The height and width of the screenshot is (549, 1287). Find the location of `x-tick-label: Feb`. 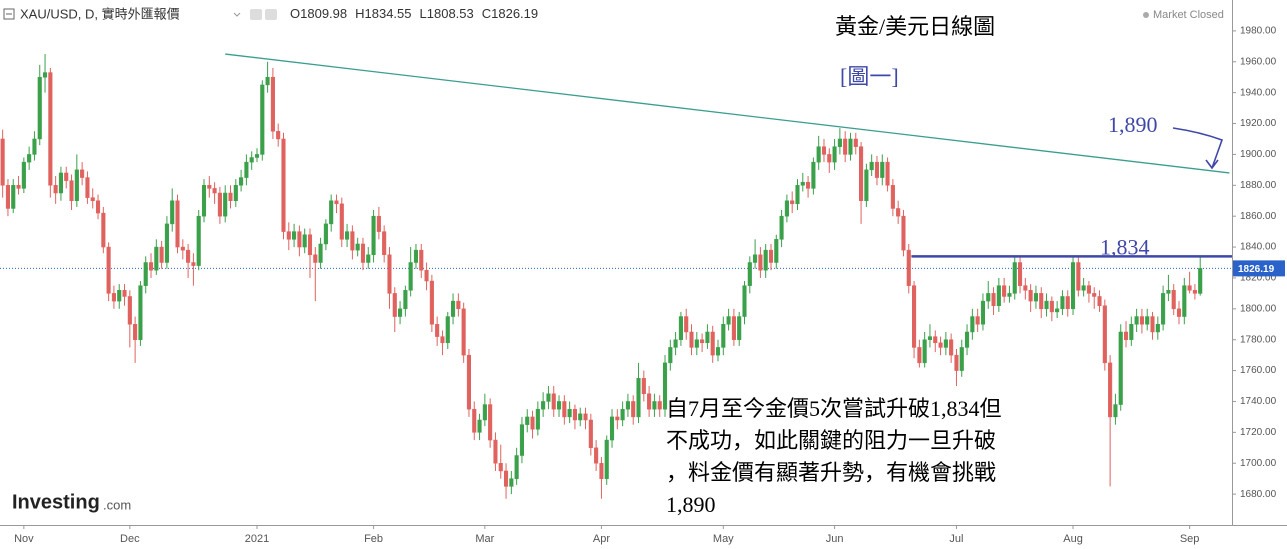

x-tick-label: Feb is located at coordinates (373, 539).